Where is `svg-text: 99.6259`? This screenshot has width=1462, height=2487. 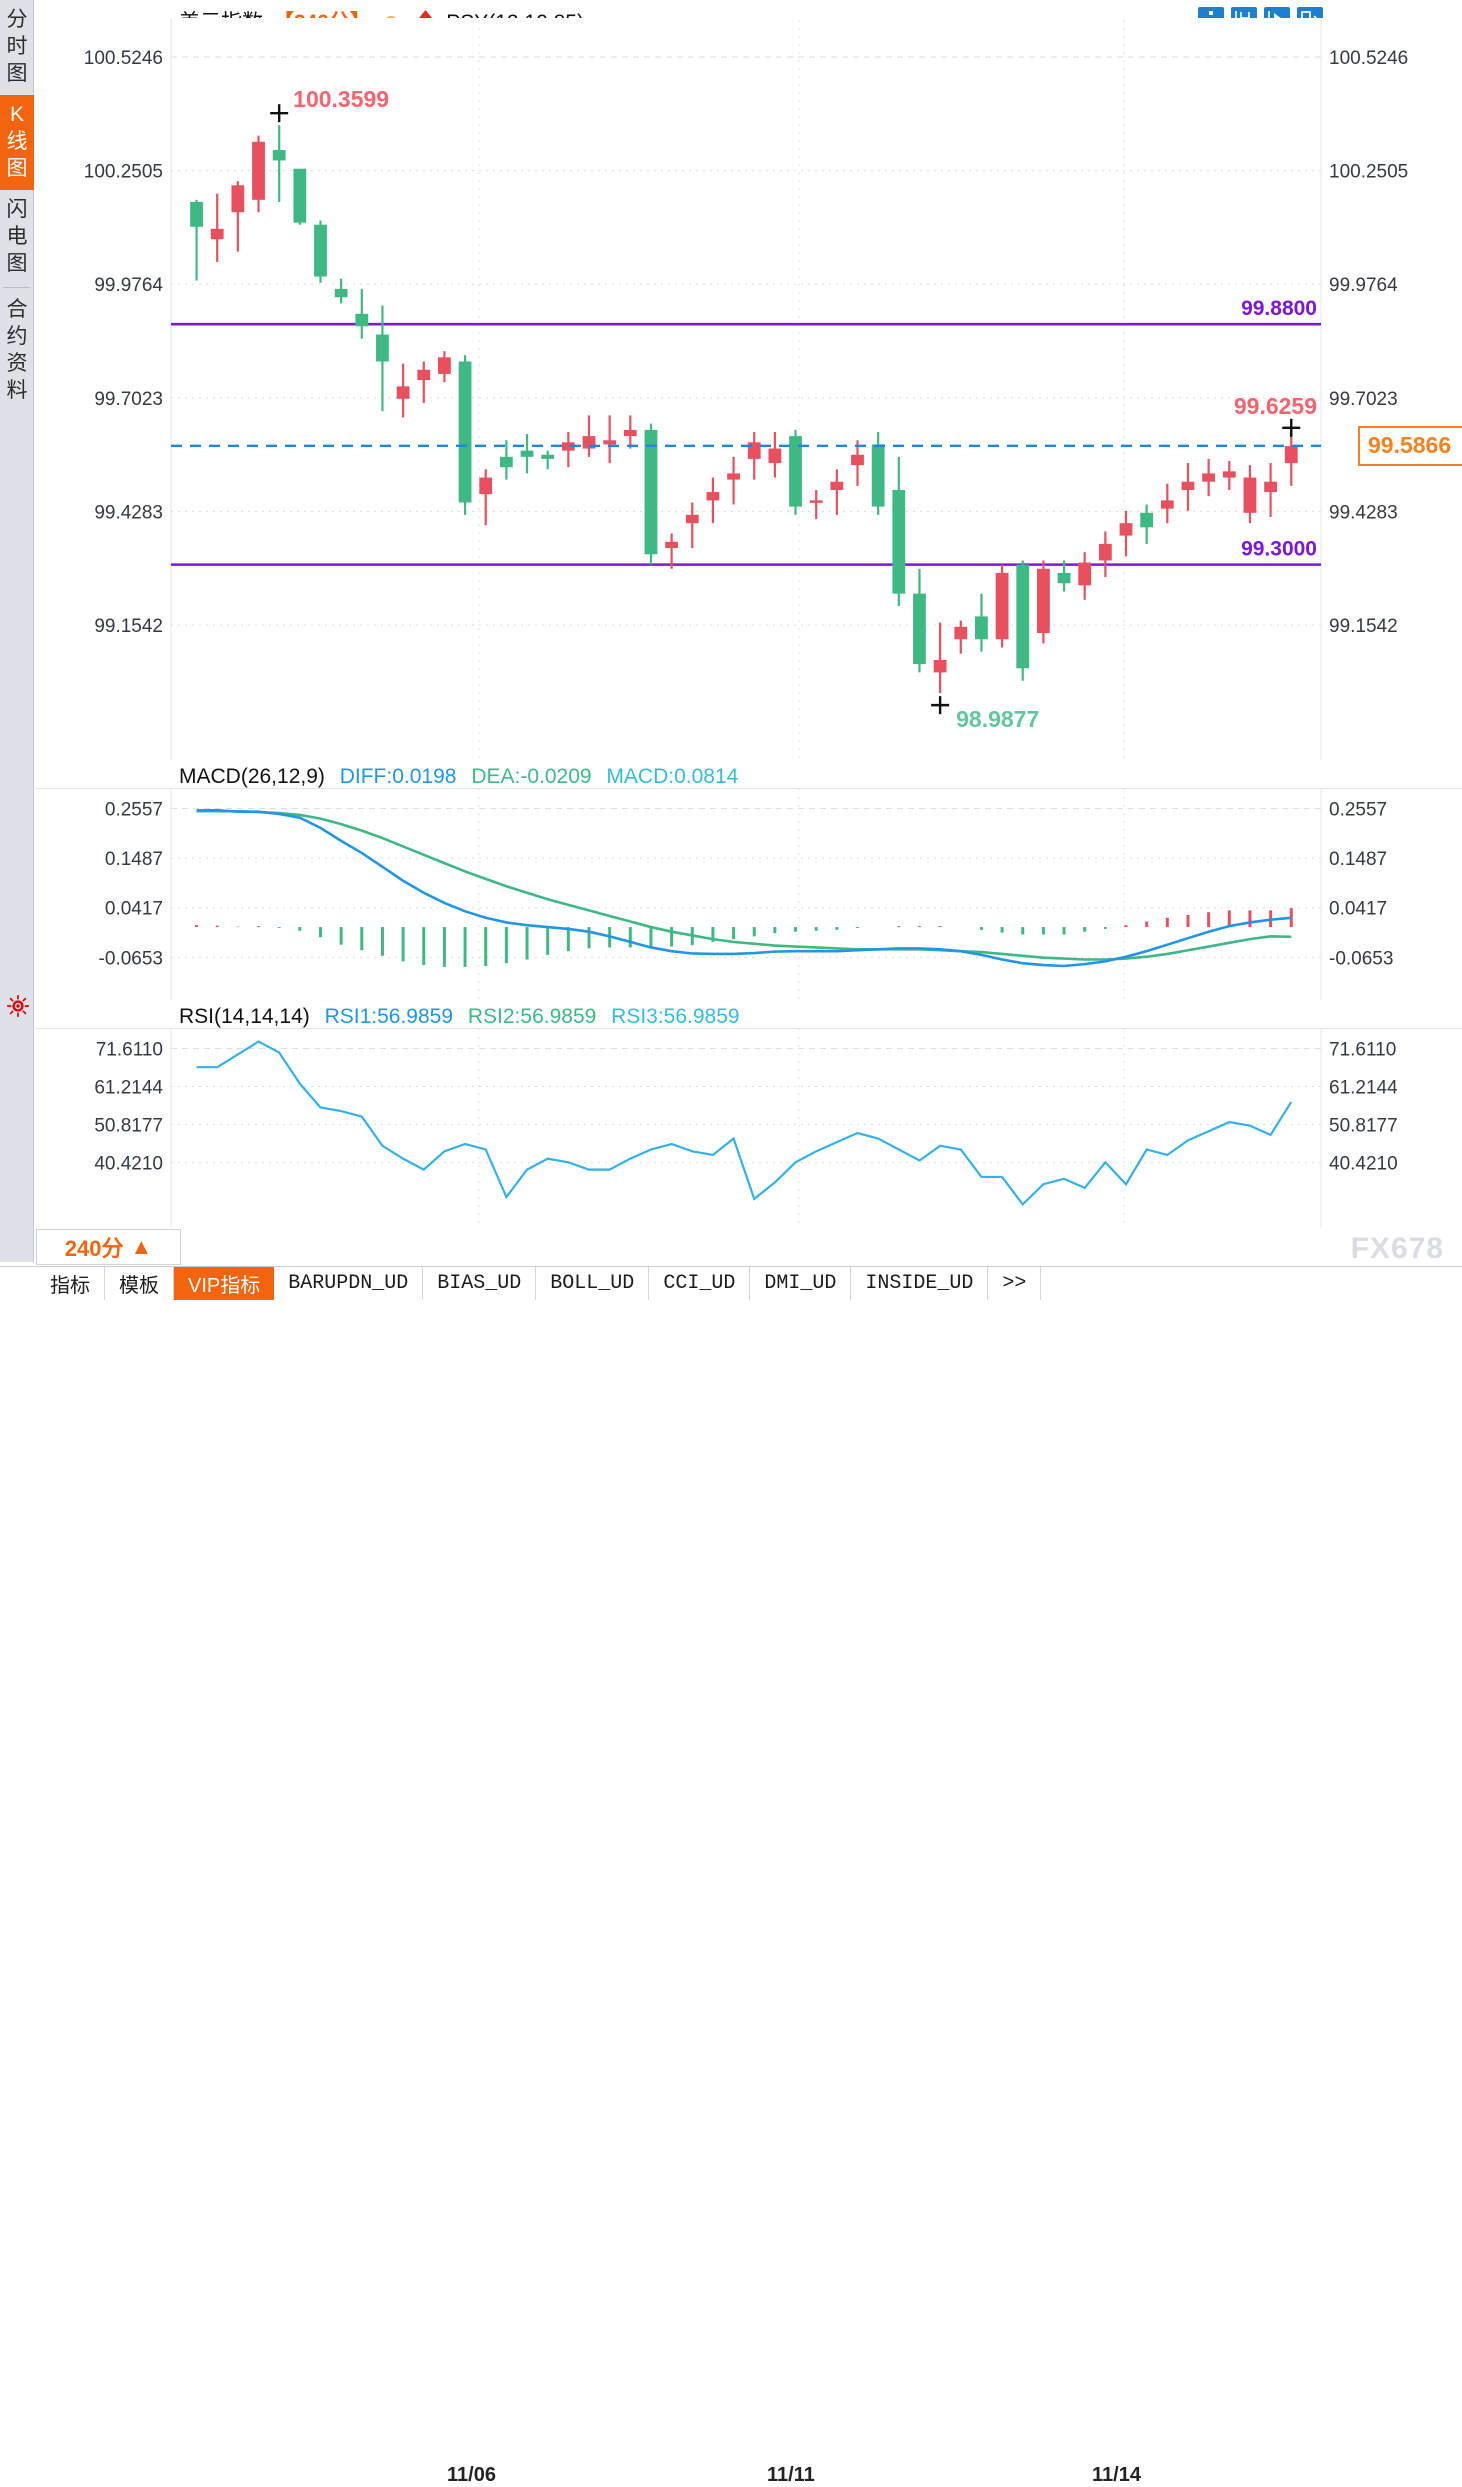
svg-text: 99.6259 is located at coordinates (1275, 406).